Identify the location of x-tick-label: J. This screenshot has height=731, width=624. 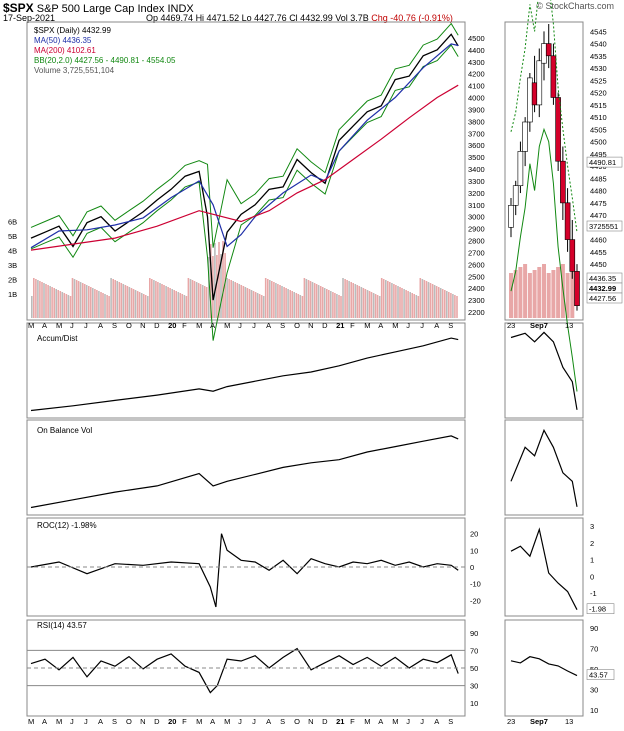
(72, 325).